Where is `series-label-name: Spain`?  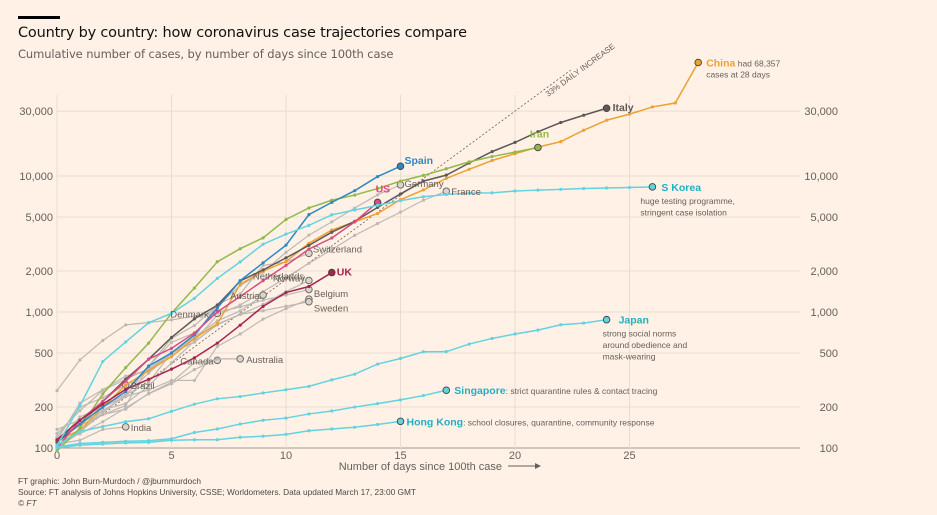
series-label-name: Spain is located at coordinates (419, 161).